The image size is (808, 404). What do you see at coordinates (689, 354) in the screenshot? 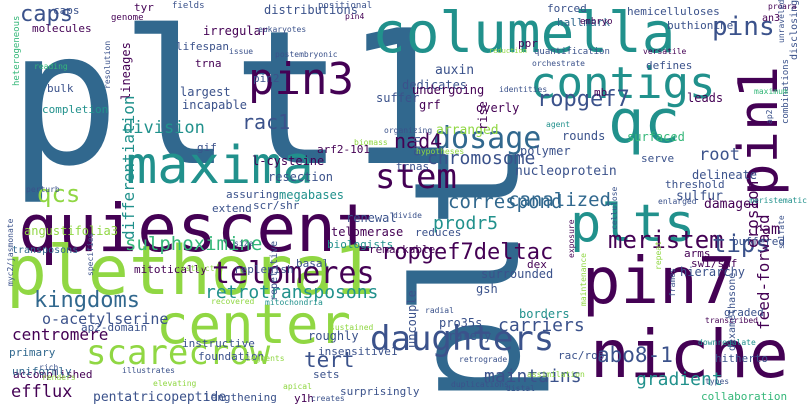
I see `cloud-word: niche` at bounding box center [689, 354].